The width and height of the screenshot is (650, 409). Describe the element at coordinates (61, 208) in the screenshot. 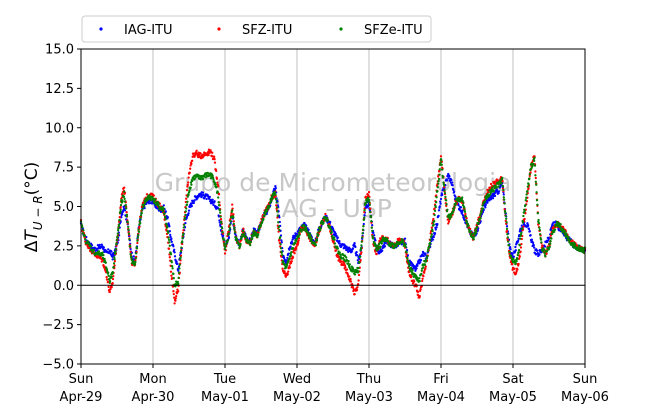

I see `y-axis-ticks: −5.0 −2.5 0.0 2.5 5.0 7.5 10.0 12.5 15.0` at that location.